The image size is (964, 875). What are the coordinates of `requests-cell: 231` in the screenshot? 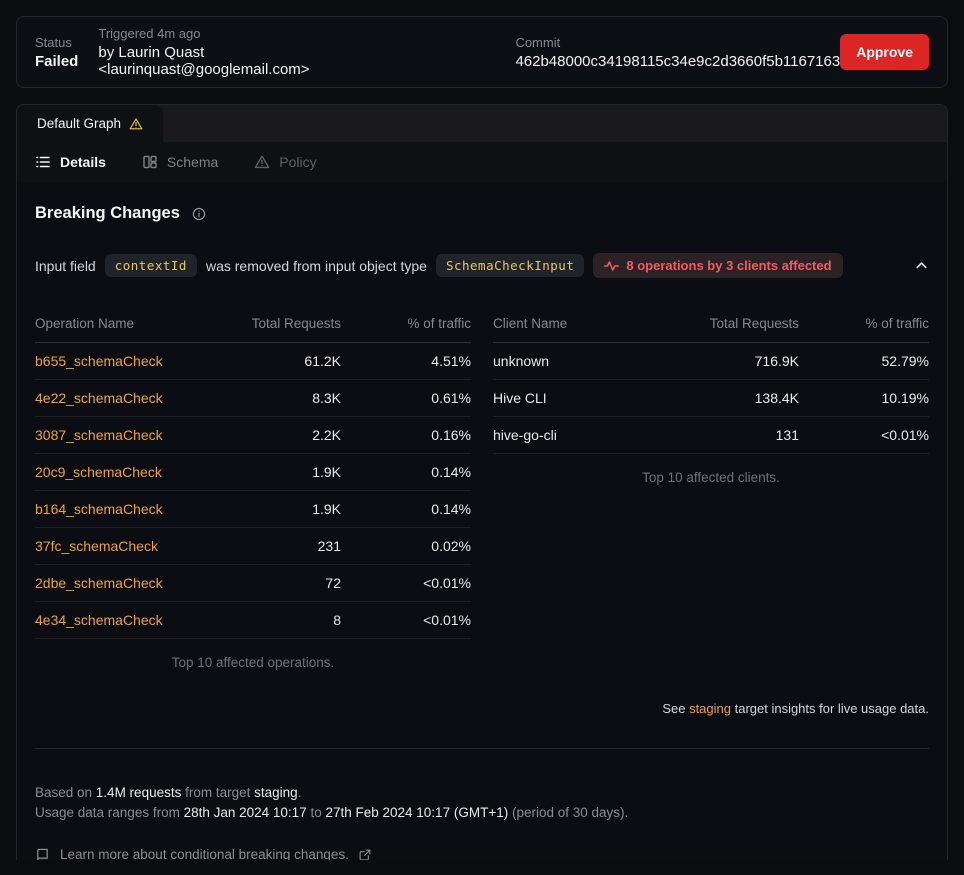 It's located at (329, 546).